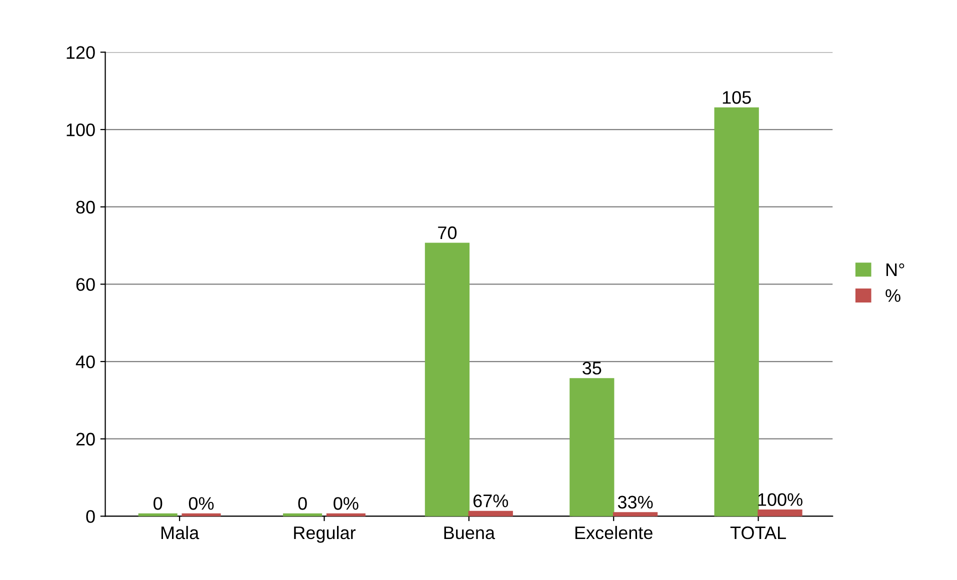  What do you see at coordinates (758, 533) in the screenshot?
I see `x-tick-label: TOTAL` at bounding box center [758, 533].